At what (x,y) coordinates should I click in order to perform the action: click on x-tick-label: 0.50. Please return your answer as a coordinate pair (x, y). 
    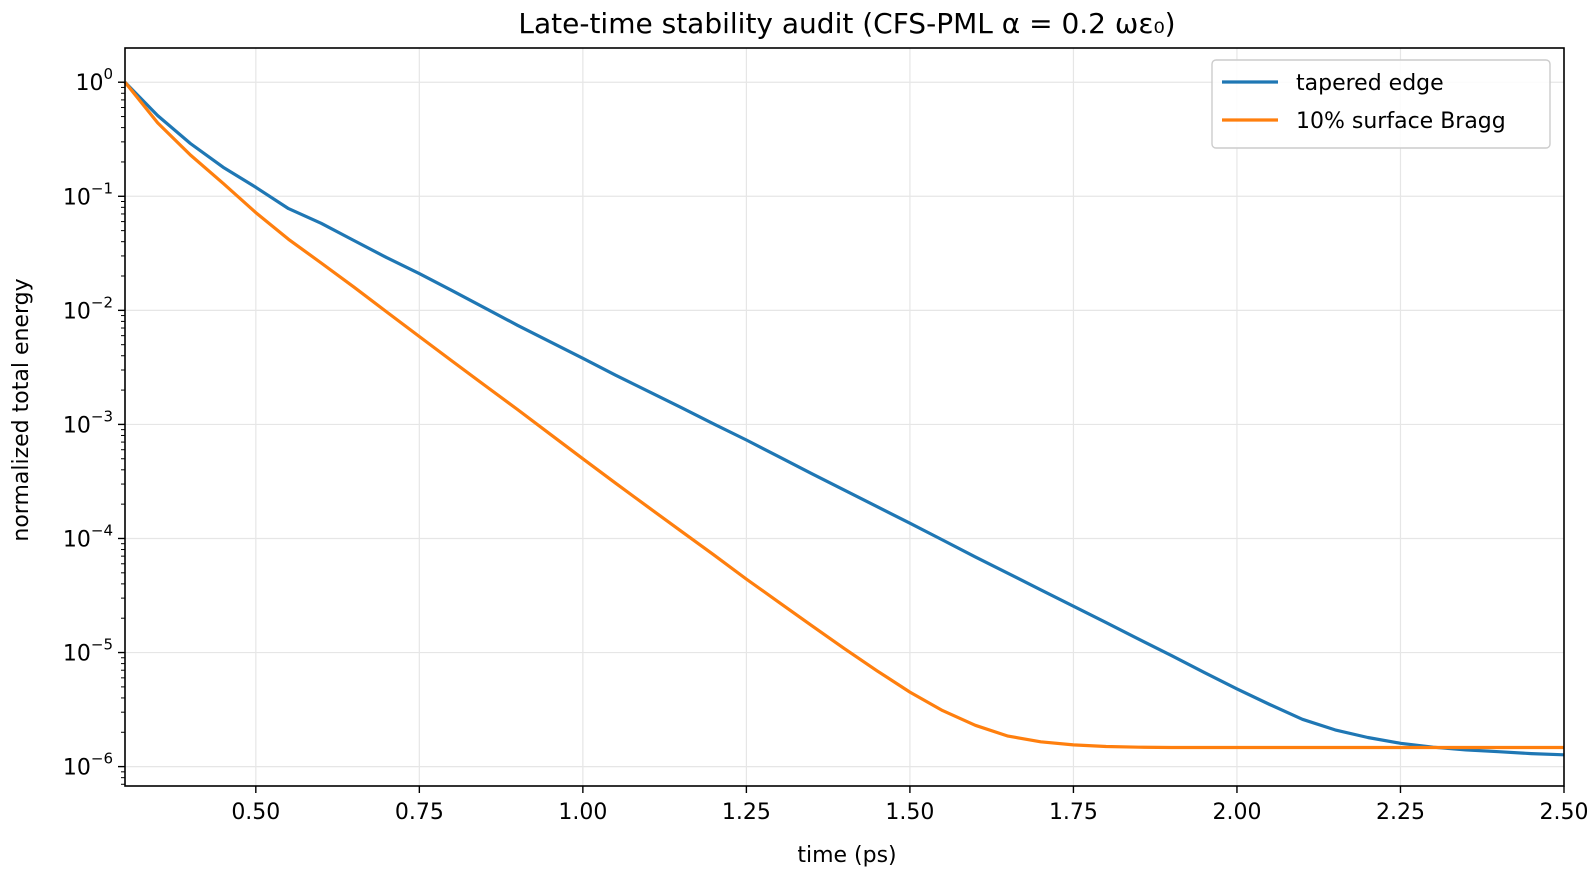
    Looking at the image, I should click on (255, 812).